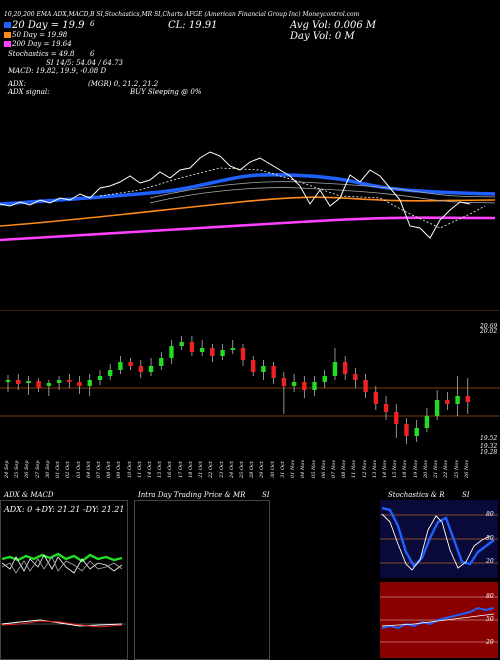 This screenshot has width=500, height=660. What do you see at coordinates (41, 54) in the screenshot?
I see `stochastics-label: Stochastics = 49.8` at bounding box center [41, 54].